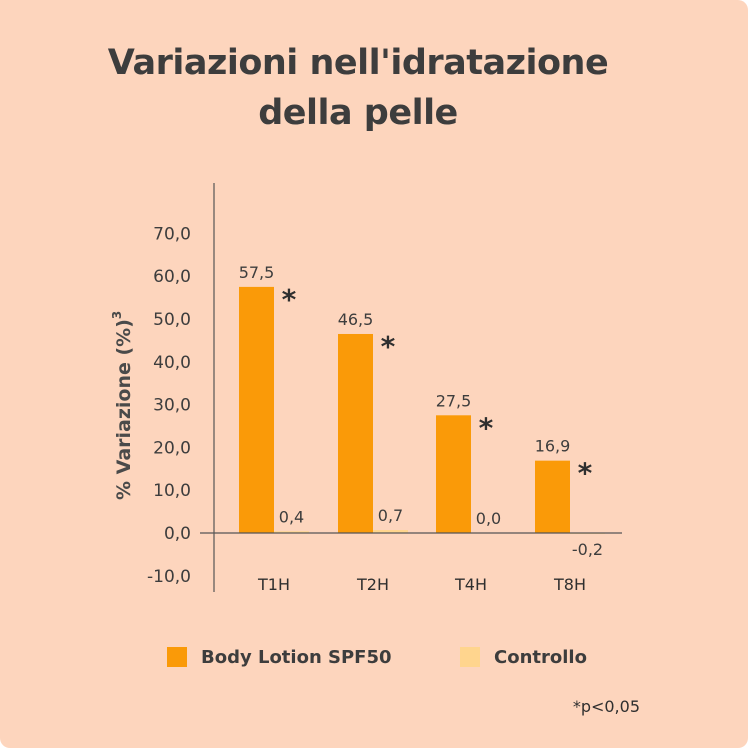 The image size is (750, 750). What do you see at coordinates (172, 406) in the screenshot?
I see `y-tick-label: 30,0` at bounding box center [172, 406].